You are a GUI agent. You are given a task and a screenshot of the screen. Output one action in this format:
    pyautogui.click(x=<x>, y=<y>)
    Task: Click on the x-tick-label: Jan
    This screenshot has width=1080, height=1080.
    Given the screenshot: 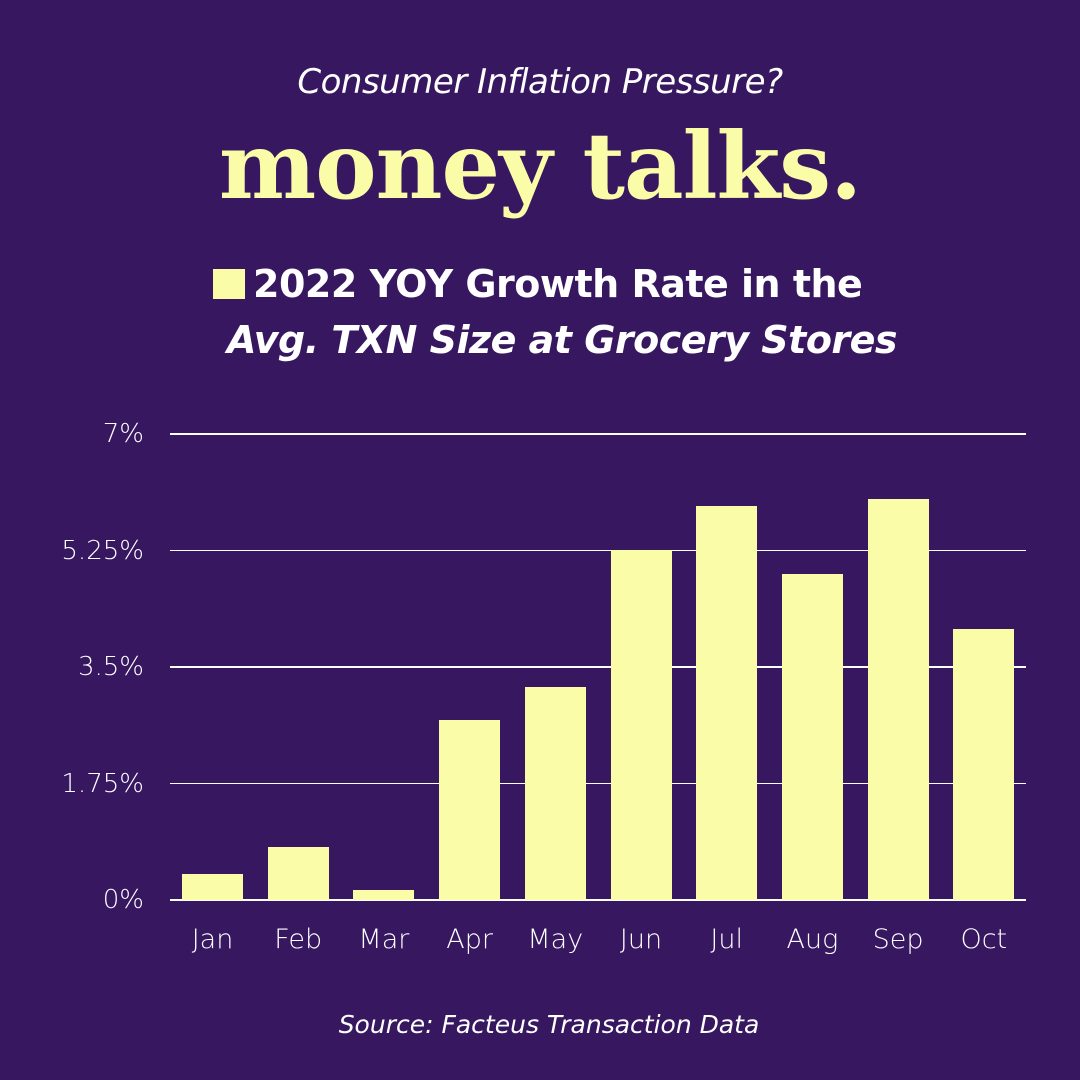 What is the action you would take?
    pyautogui.click(x=212, y=939)
    